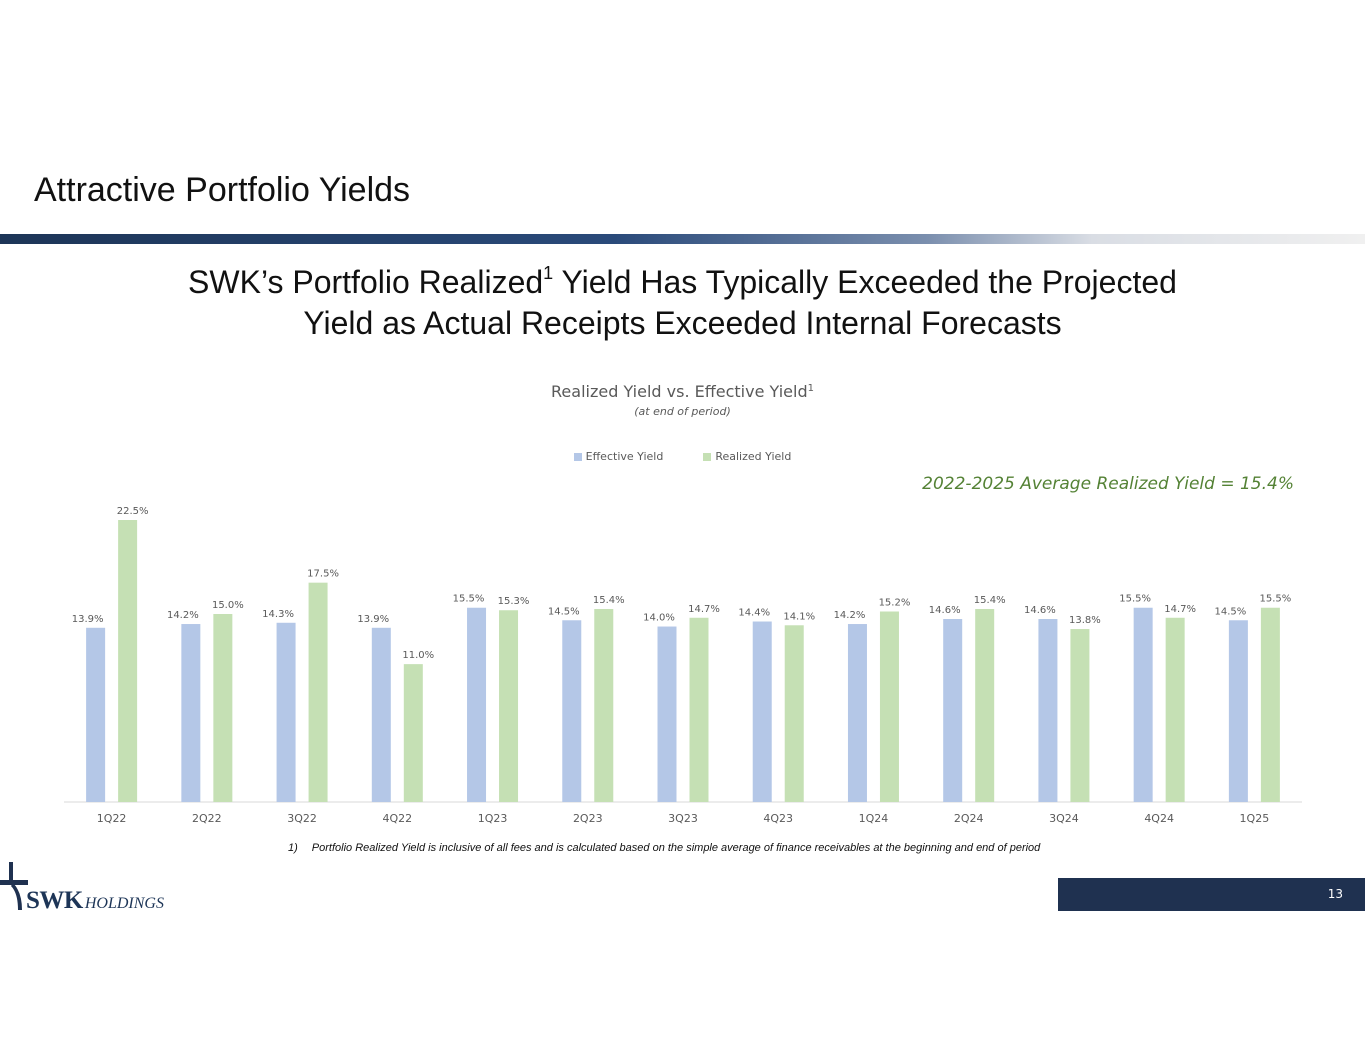 The height and width of the screenshot is (1055, 1365). I want to click on data-label-realized-4Q22: 11.0%, so click(418, 655).